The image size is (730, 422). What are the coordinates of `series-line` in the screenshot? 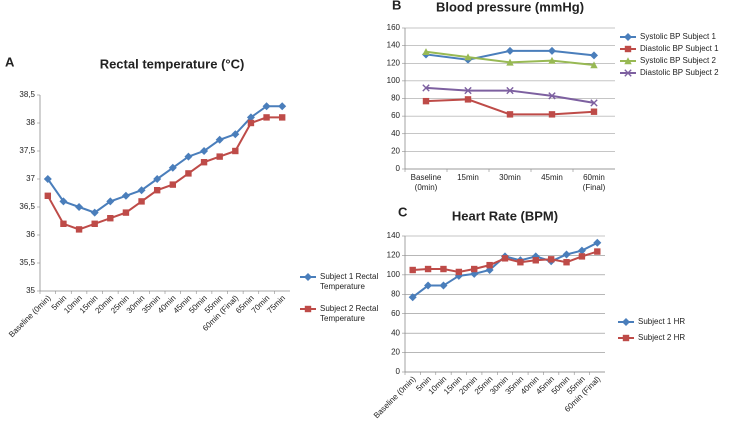 It's located at (164, 159).